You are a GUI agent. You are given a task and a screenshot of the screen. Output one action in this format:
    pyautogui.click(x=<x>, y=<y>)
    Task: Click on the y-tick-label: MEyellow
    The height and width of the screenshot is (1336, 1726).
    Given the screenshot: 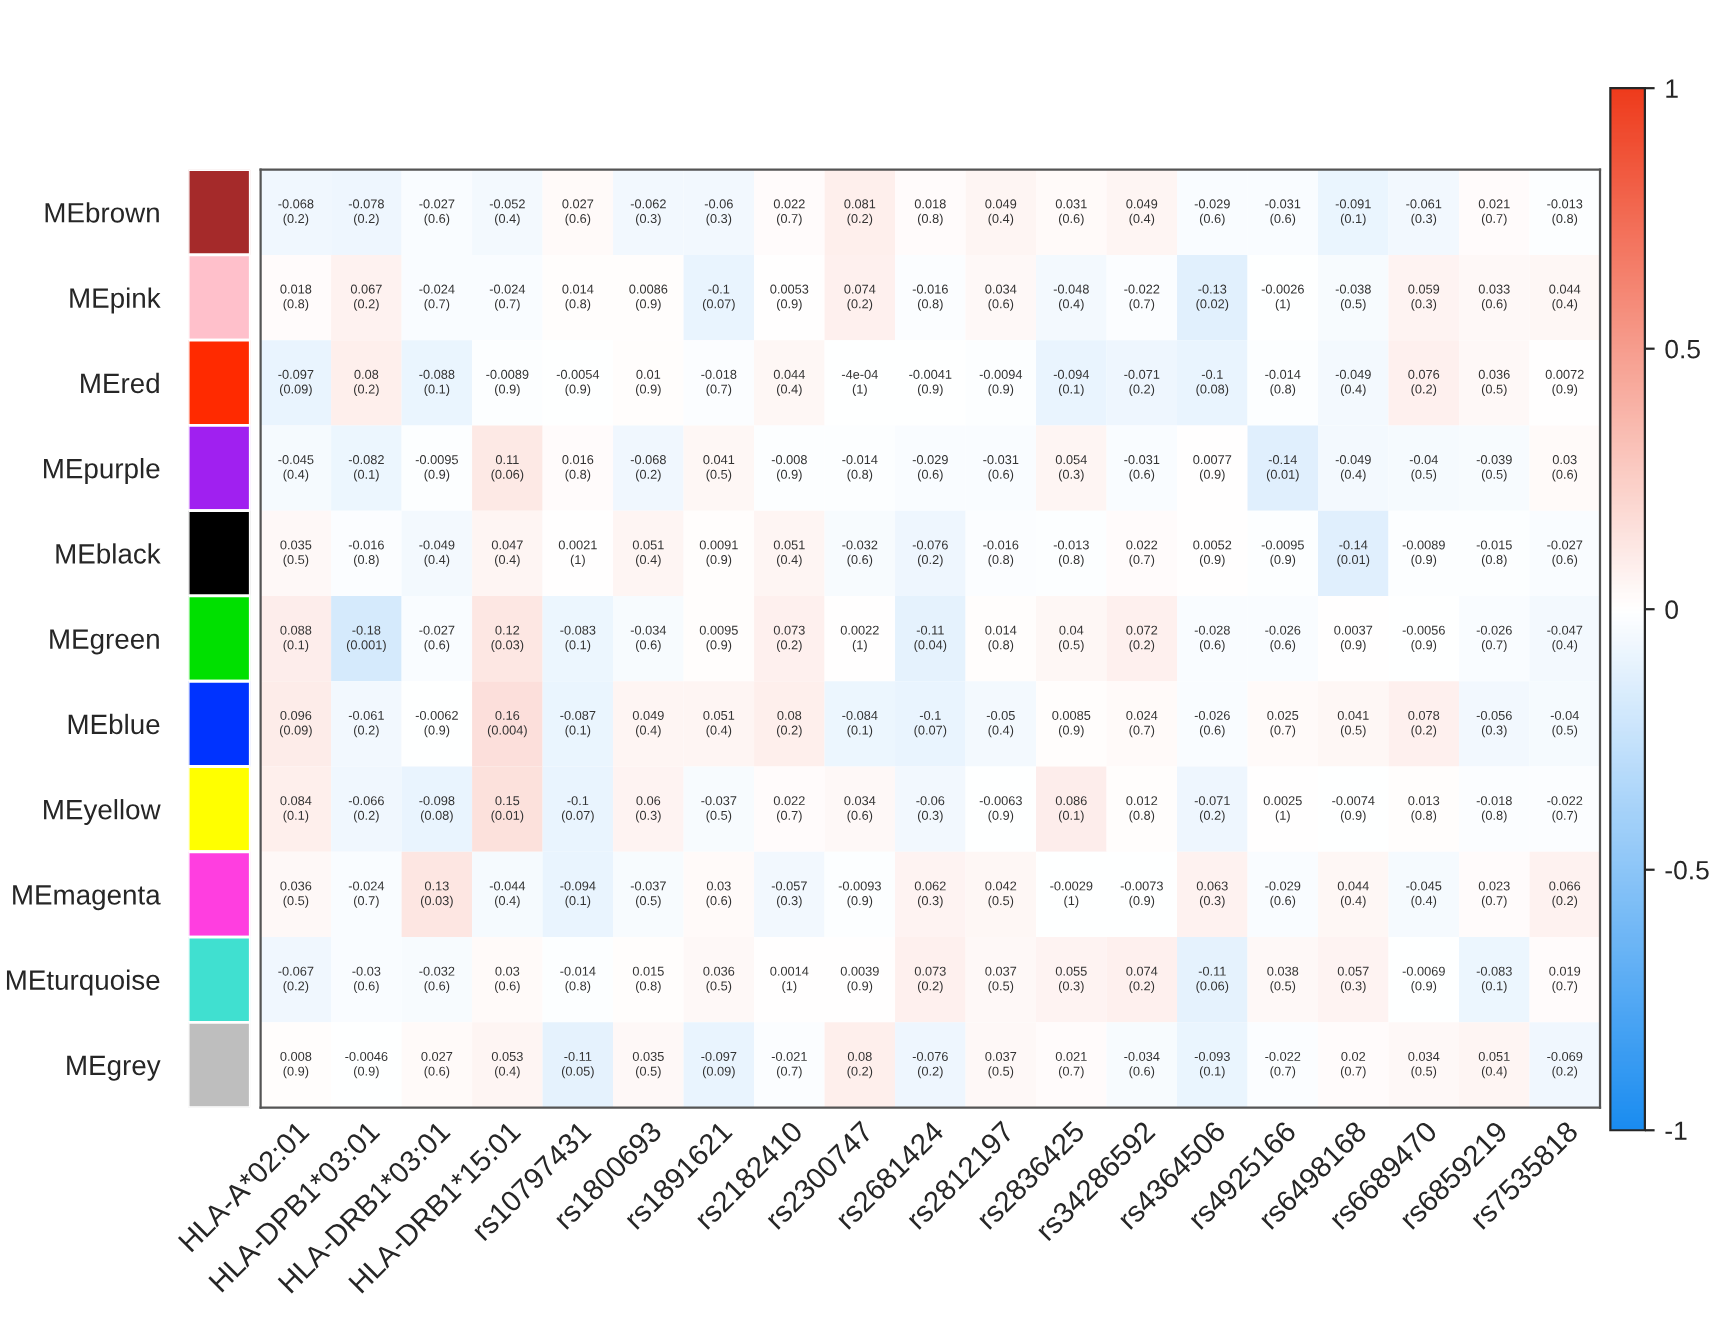 What is the action you would take?
    pyautogui.click(x=102, y=812)
    